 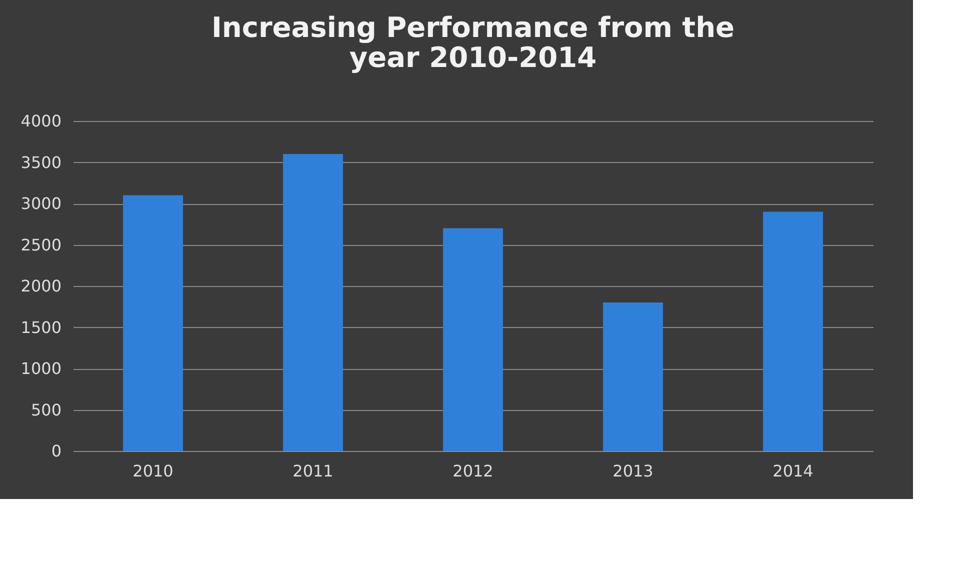 I want to click on x-tick-label: 2012, so click(x=473, y=471).